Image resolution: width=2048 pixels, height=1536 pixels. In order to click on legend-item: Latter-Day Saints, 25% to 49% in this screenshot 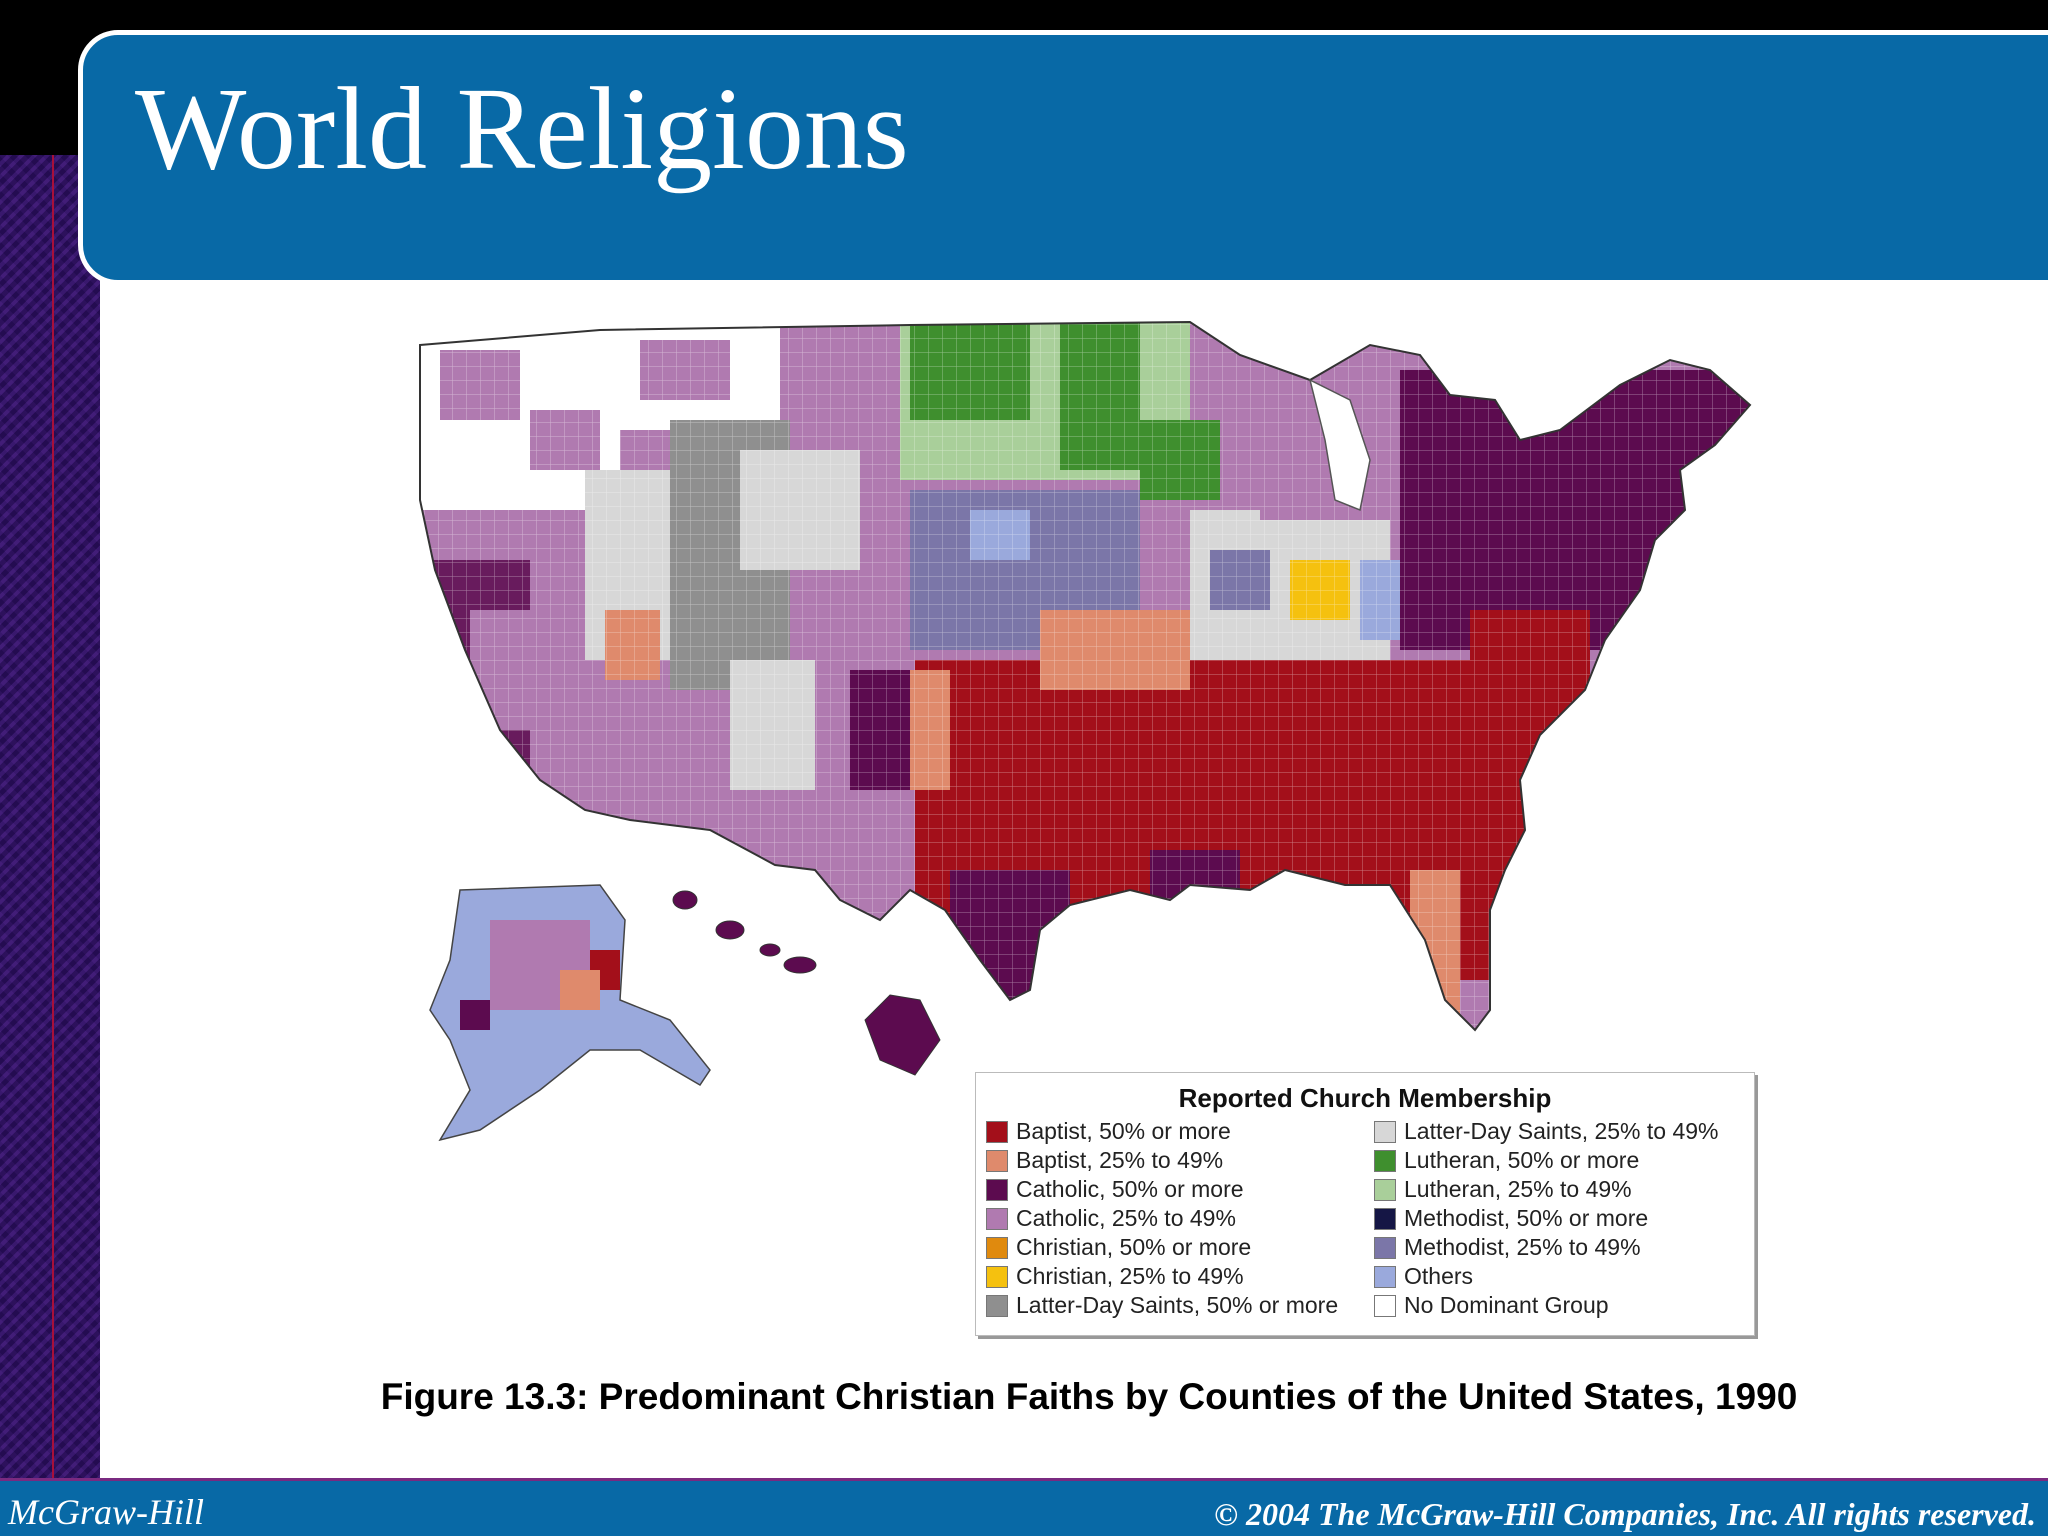, I will do `click(1546, 1131)`.